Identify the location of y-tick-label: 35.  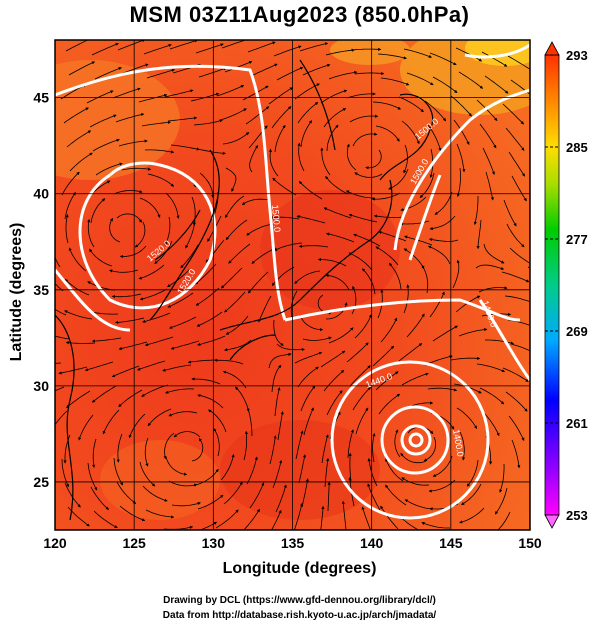
(41, 290).